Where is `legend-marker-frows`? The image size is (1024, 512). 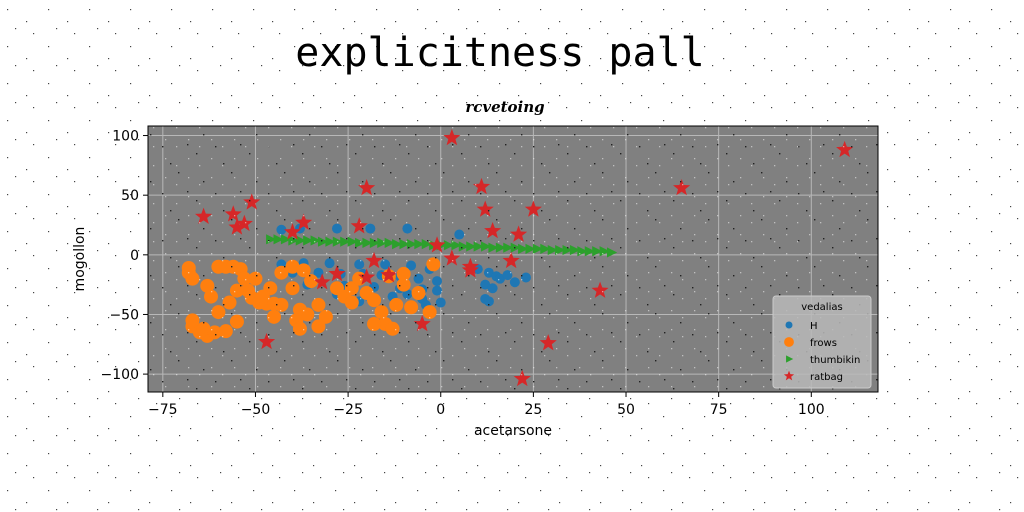
legend-marker-frows is located at coordinates (789, 342).